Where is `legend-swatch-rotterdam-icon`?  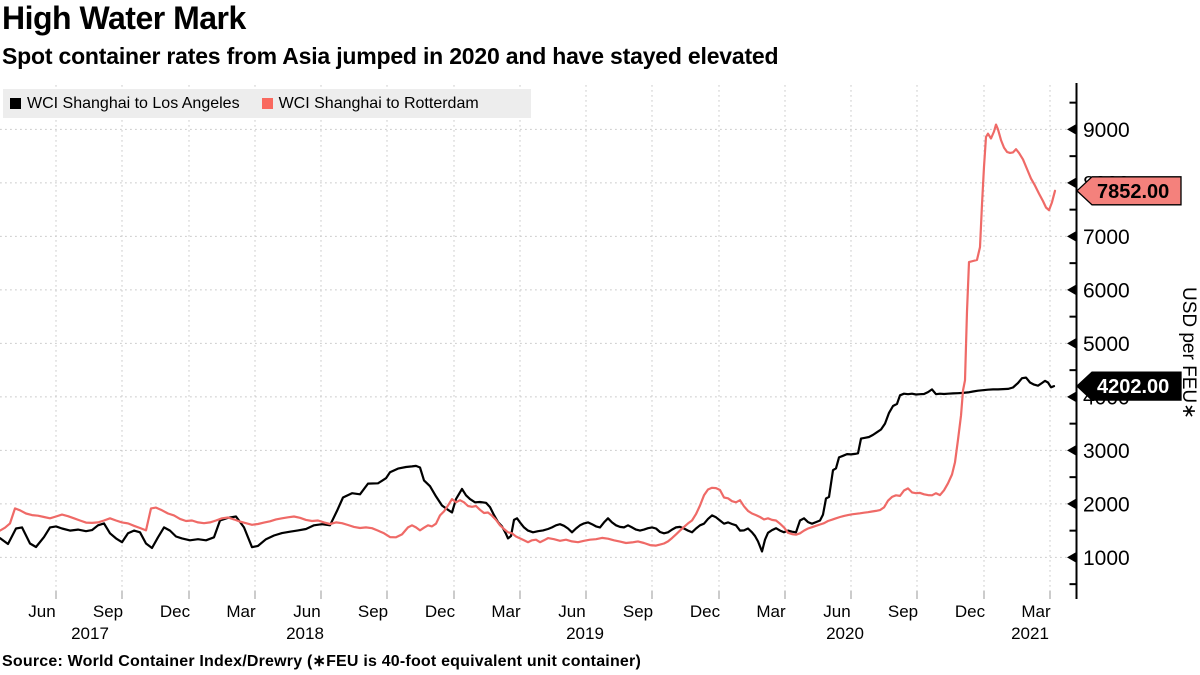 legend-swatch-rotterdam-icon is located at coordinates (267, 103).